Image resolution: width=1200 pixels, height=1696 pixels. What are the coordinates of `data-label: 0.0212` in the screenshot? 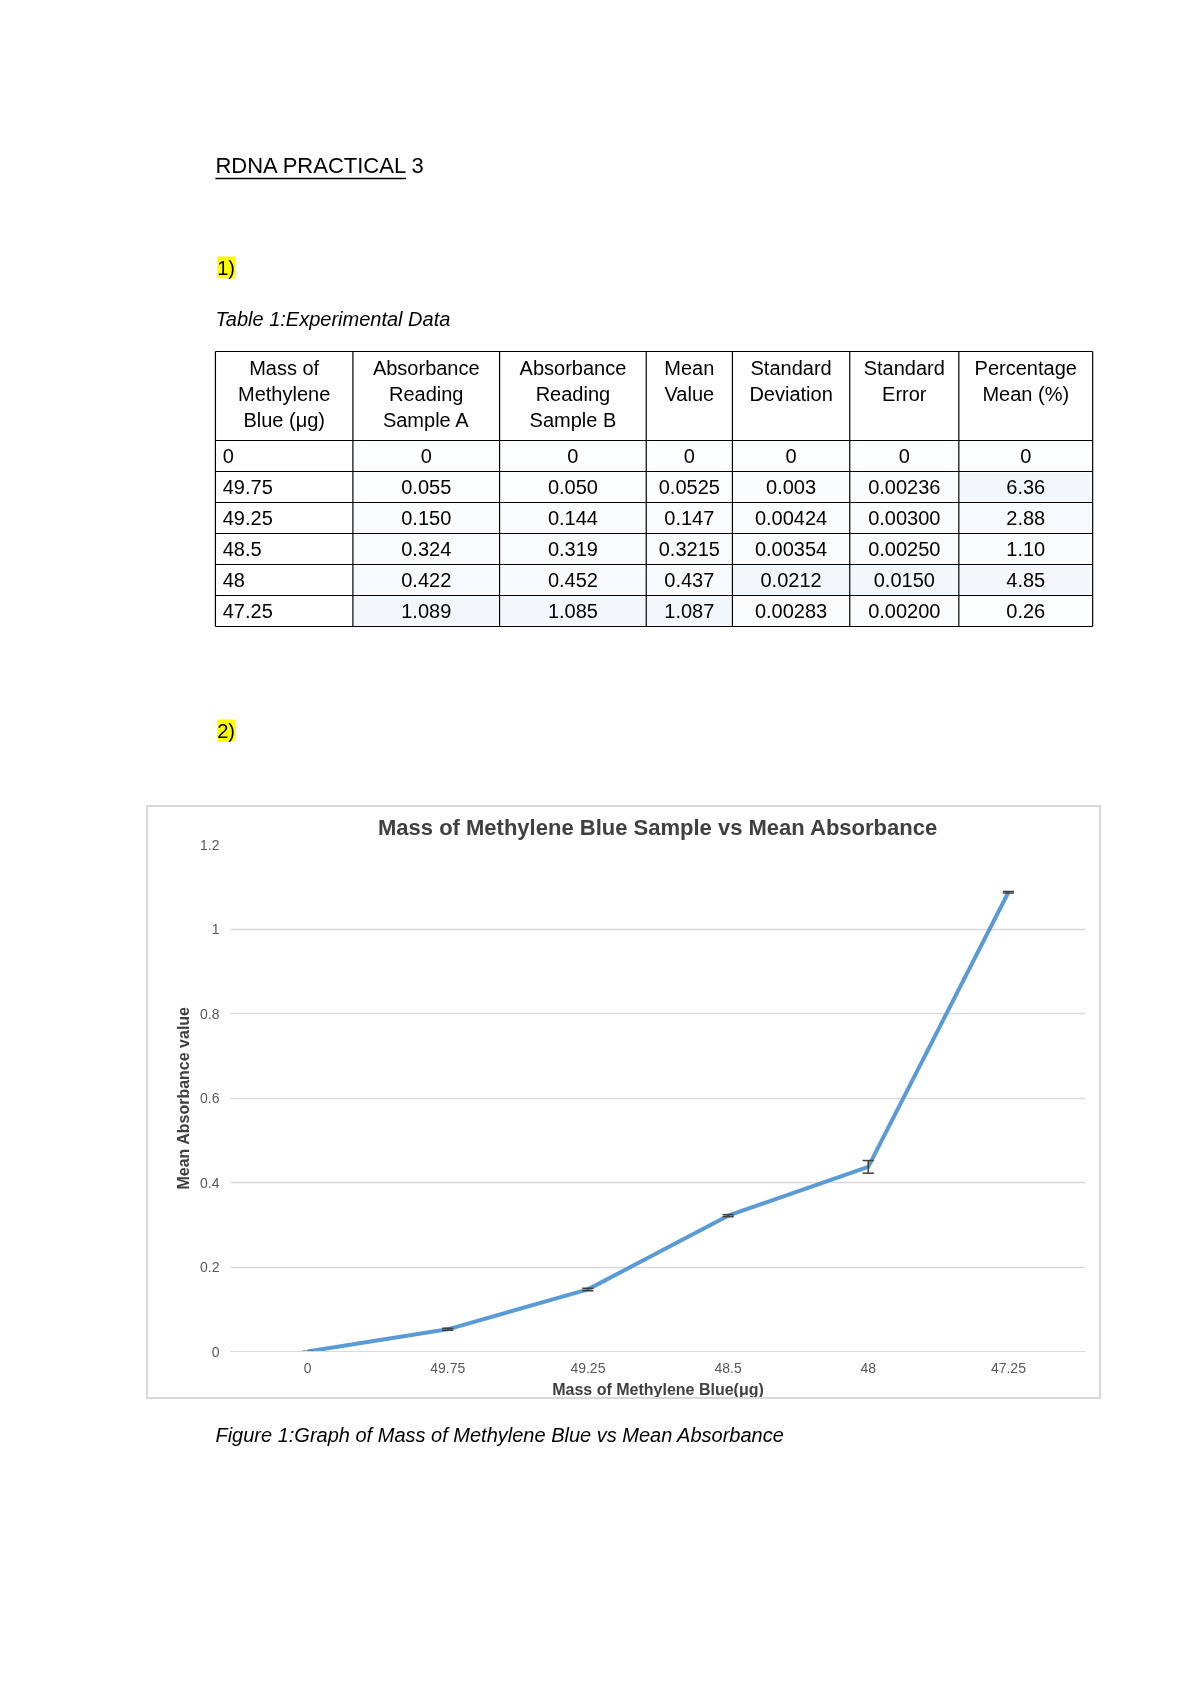 It's located at (791, 580).